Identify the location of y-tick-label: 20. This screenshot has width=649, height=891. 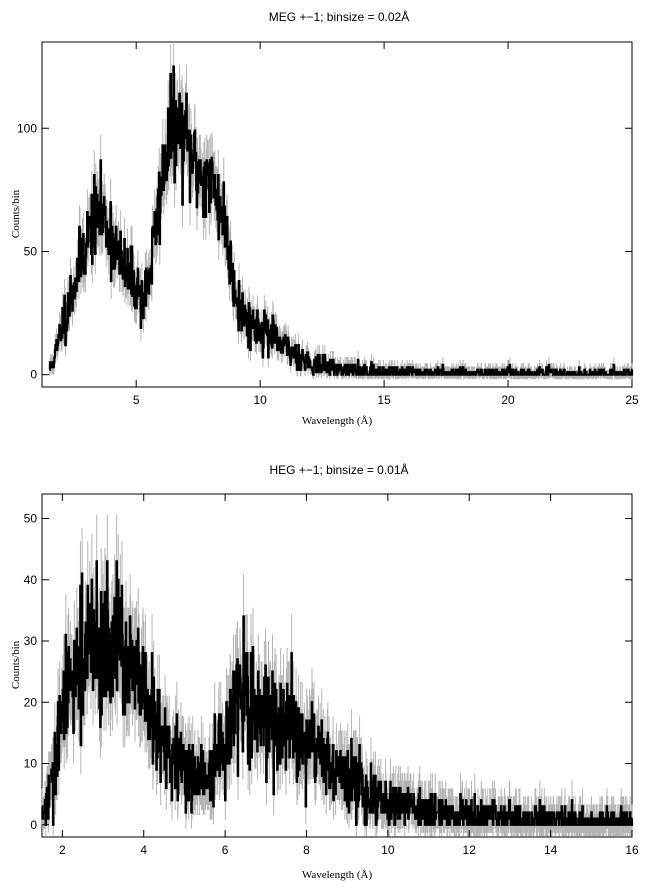
(31, 702).